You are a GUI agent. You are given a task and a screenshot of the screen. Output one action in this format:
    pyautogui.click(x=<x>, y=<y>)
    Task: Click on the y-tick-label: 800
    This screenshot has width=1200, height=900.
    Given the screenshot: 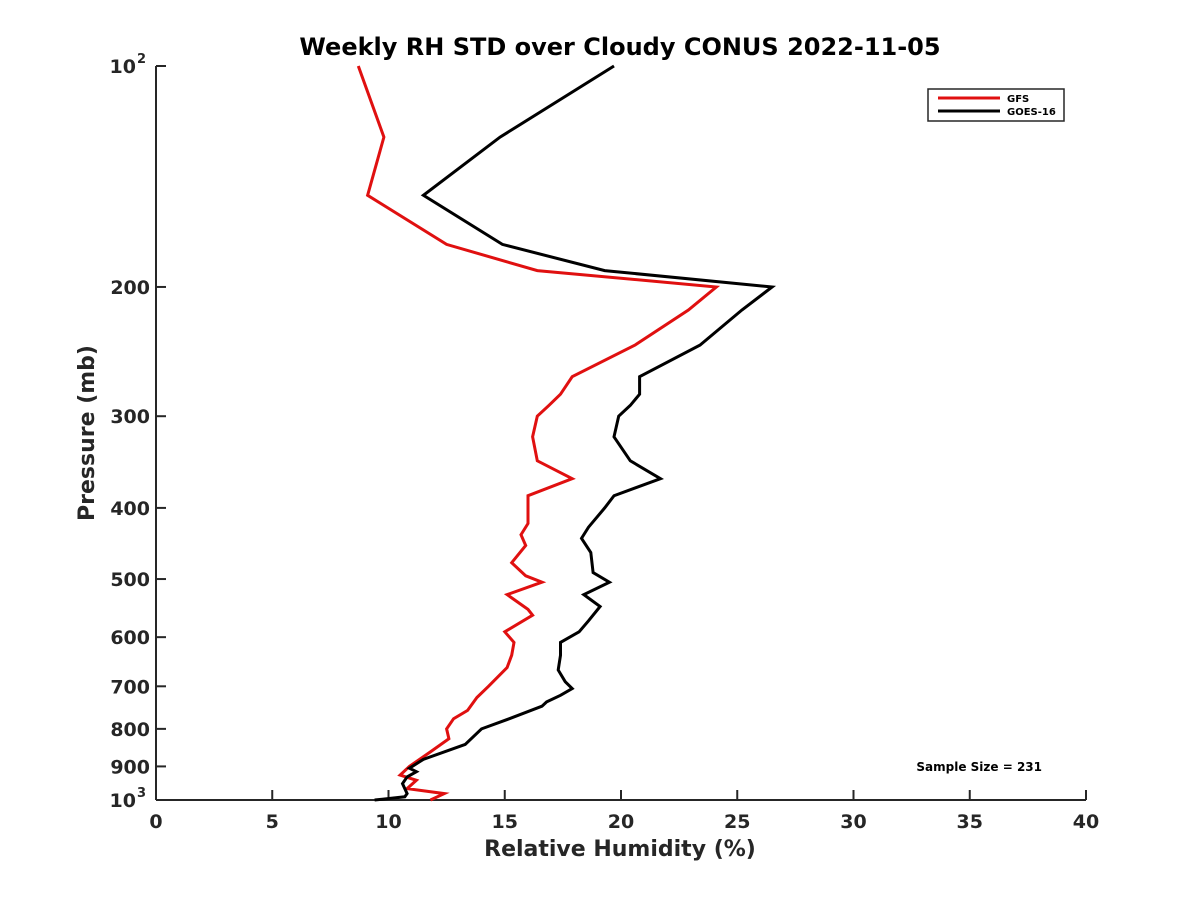 What is the action you would take?
    pyautogui.click(x=130, y=730)
    